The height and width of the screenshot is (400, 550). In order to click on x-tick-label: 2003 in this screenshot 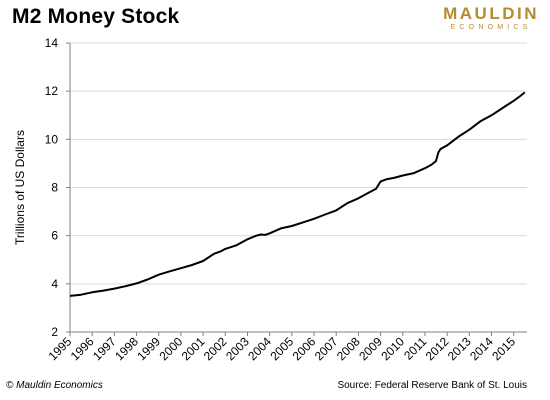, I will do `click(237, 348)`.